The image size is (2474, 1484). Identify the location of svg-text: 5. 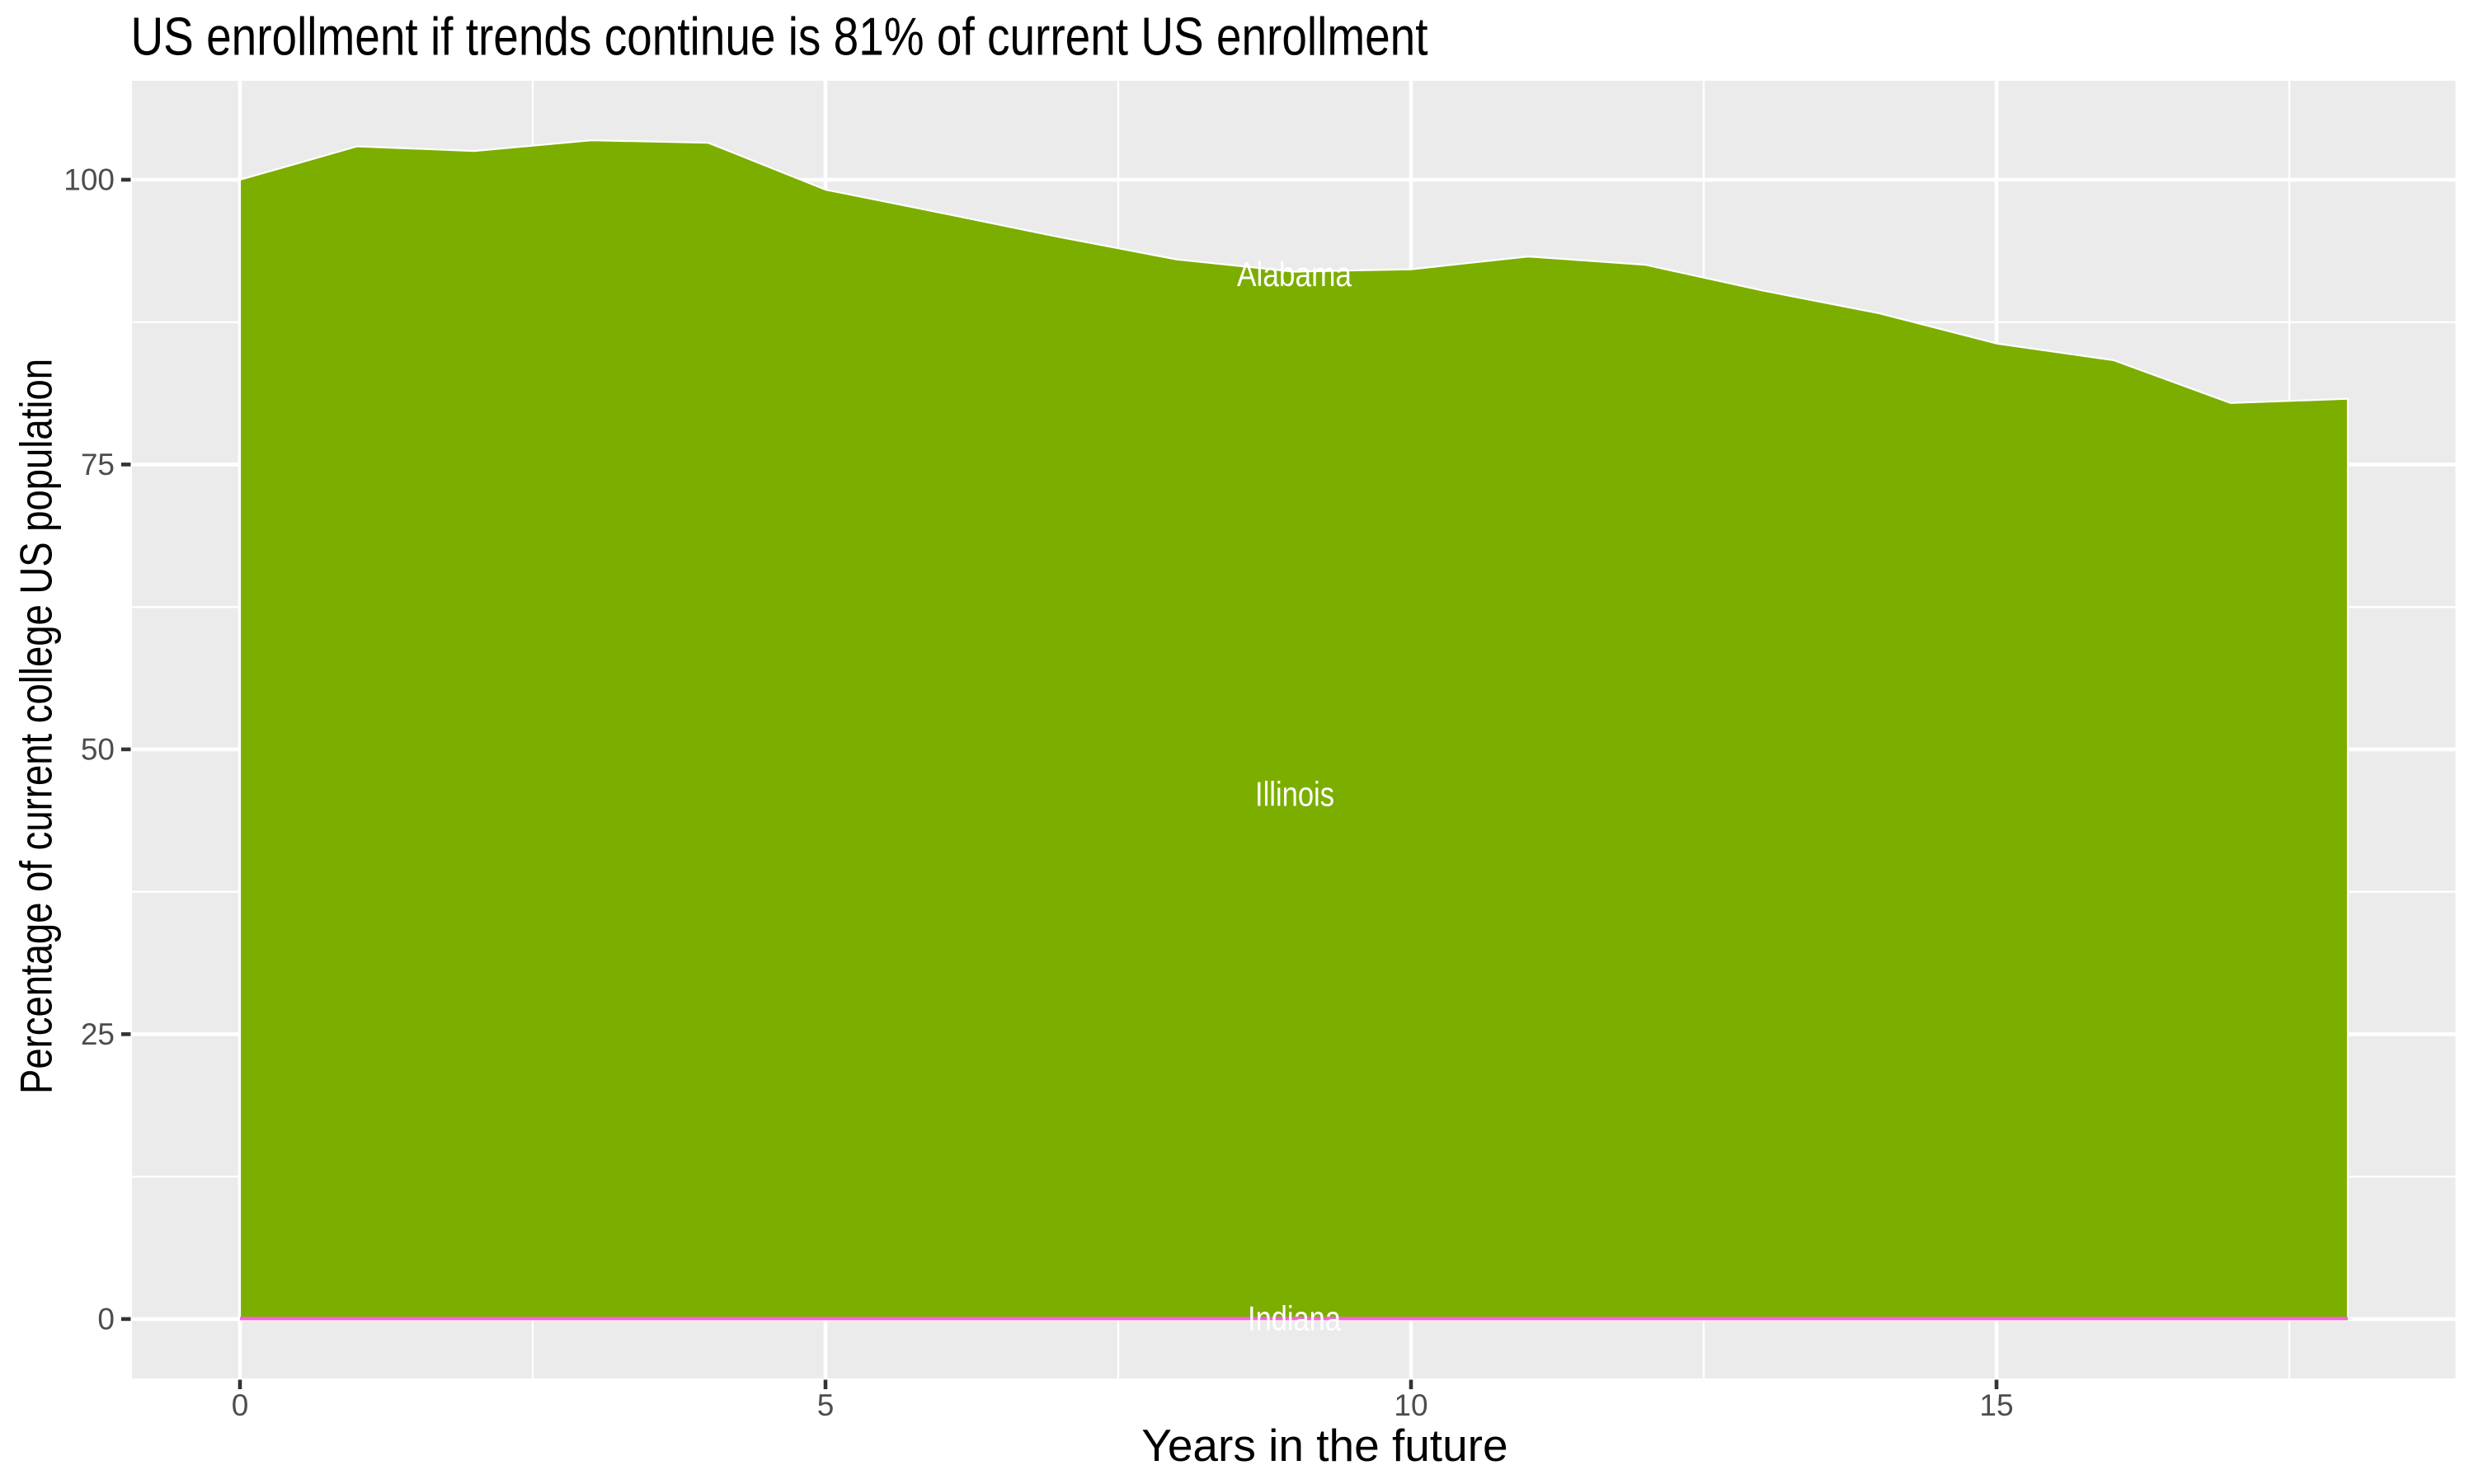
(826, 1405).